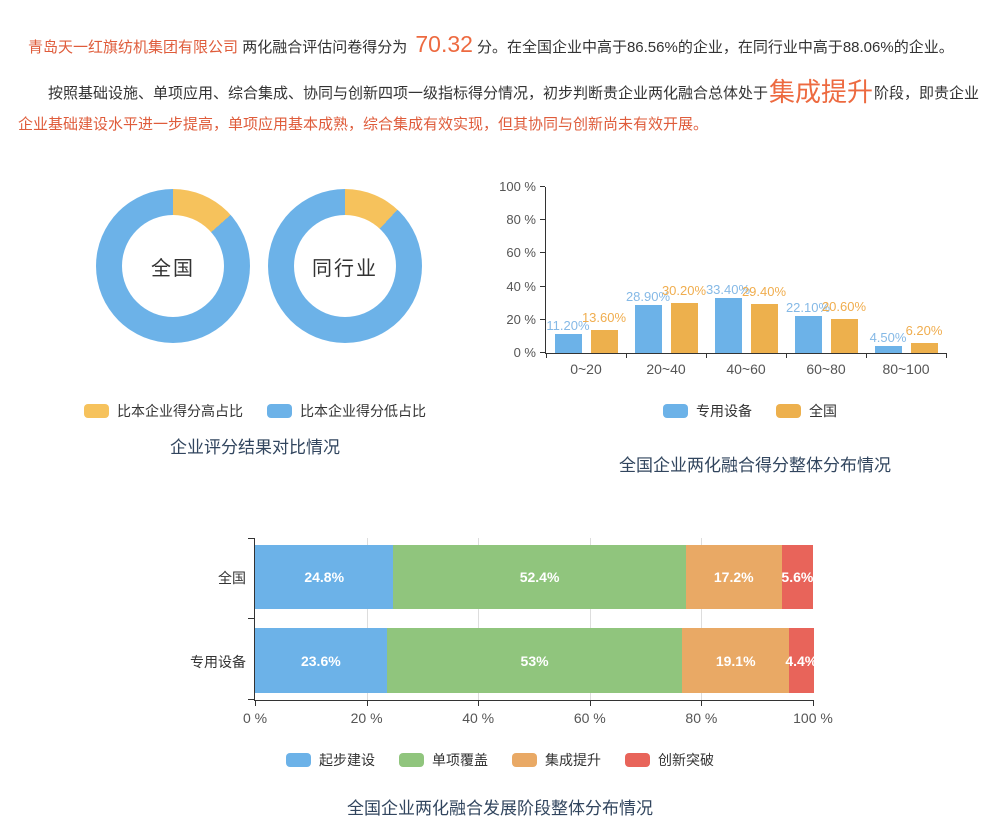  What do you see at coordinates (728, 325) in the screenshot?
I see `bar-专用设备-40~60` at bounding box center [728, 325].